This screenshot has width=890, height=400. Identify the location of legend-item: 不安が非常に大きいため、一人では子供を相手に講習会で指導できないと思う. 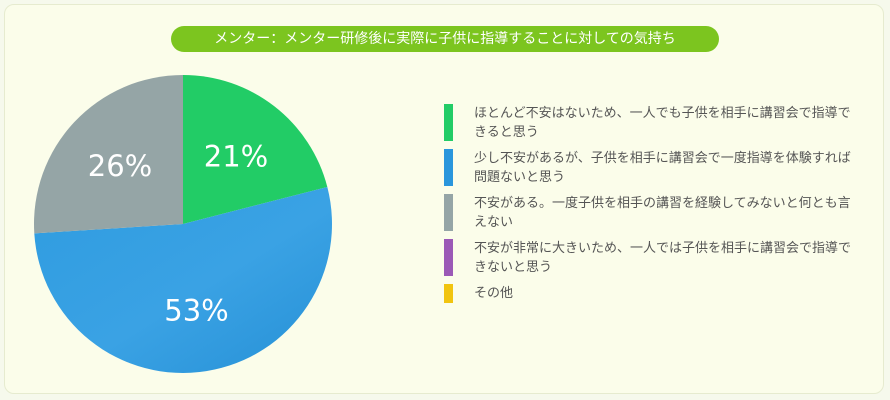
(654, 261).